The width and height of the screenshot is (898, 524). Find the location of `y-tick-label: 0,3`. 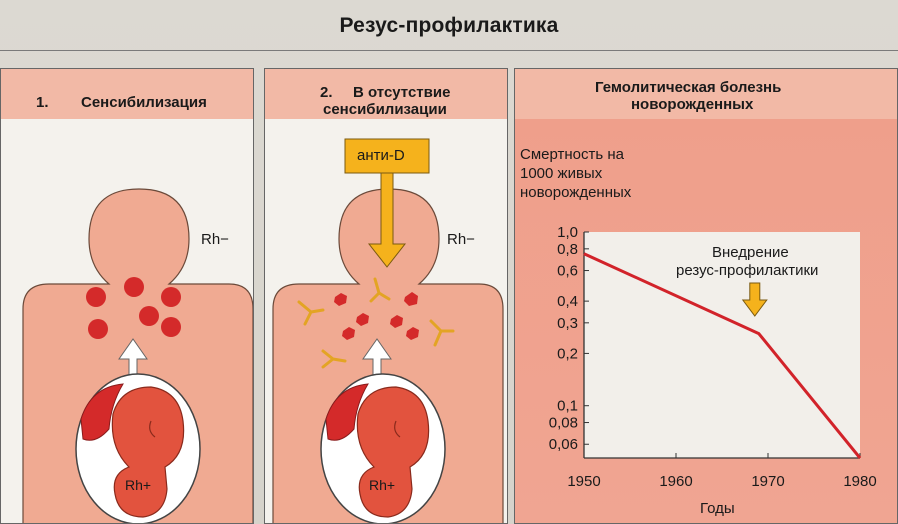

y-tick-label: 0,3 is located at coordinates (567, 323).